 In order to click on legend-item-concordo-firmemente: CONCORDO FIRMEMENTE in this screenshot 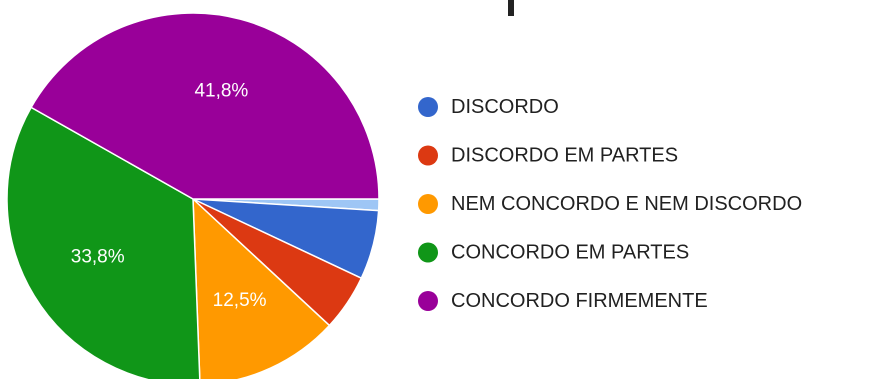, I will do `click(563, 301)`.